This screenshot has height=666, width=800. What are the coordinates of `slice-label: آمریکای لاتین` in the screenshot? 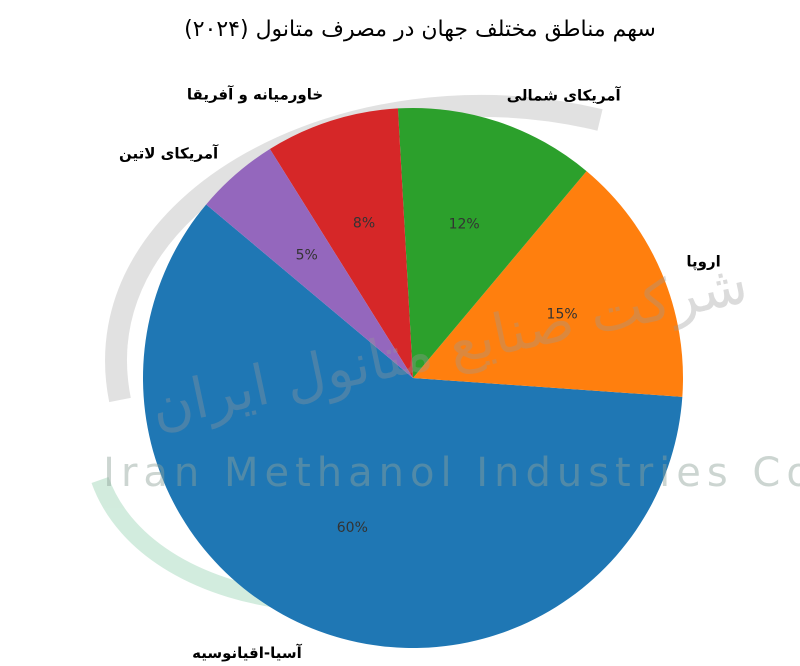 It's located at (169, 153).